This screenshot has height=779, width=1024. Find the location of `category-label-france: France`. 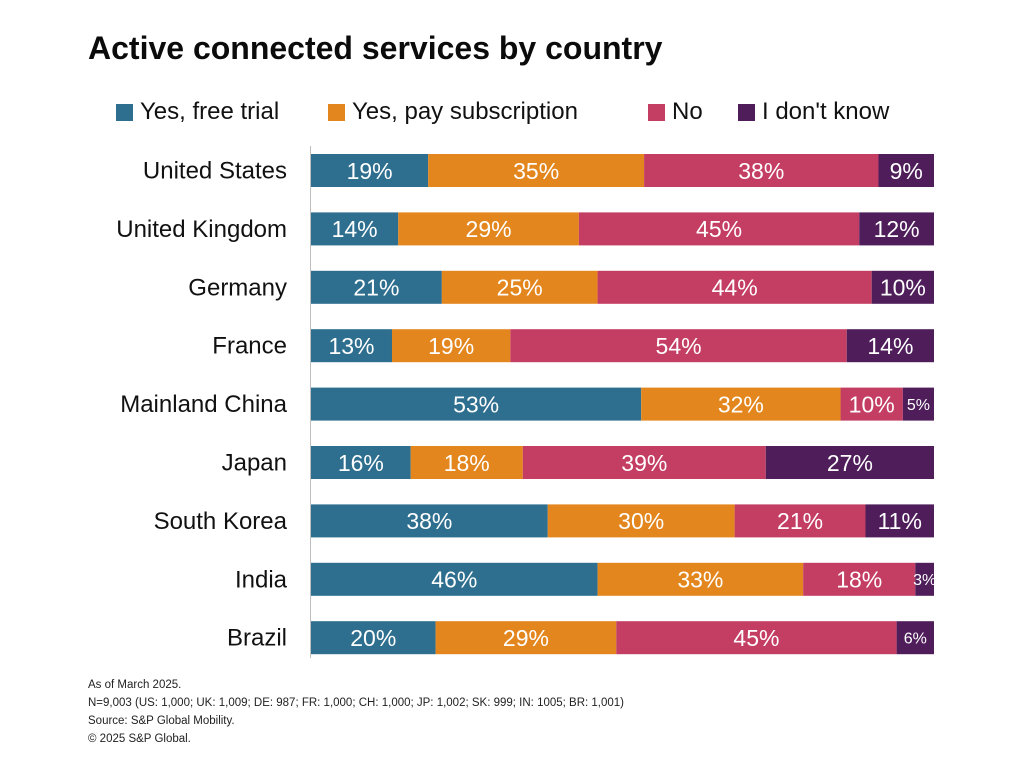

category-label-france: France is located at coordinates (249, 346).